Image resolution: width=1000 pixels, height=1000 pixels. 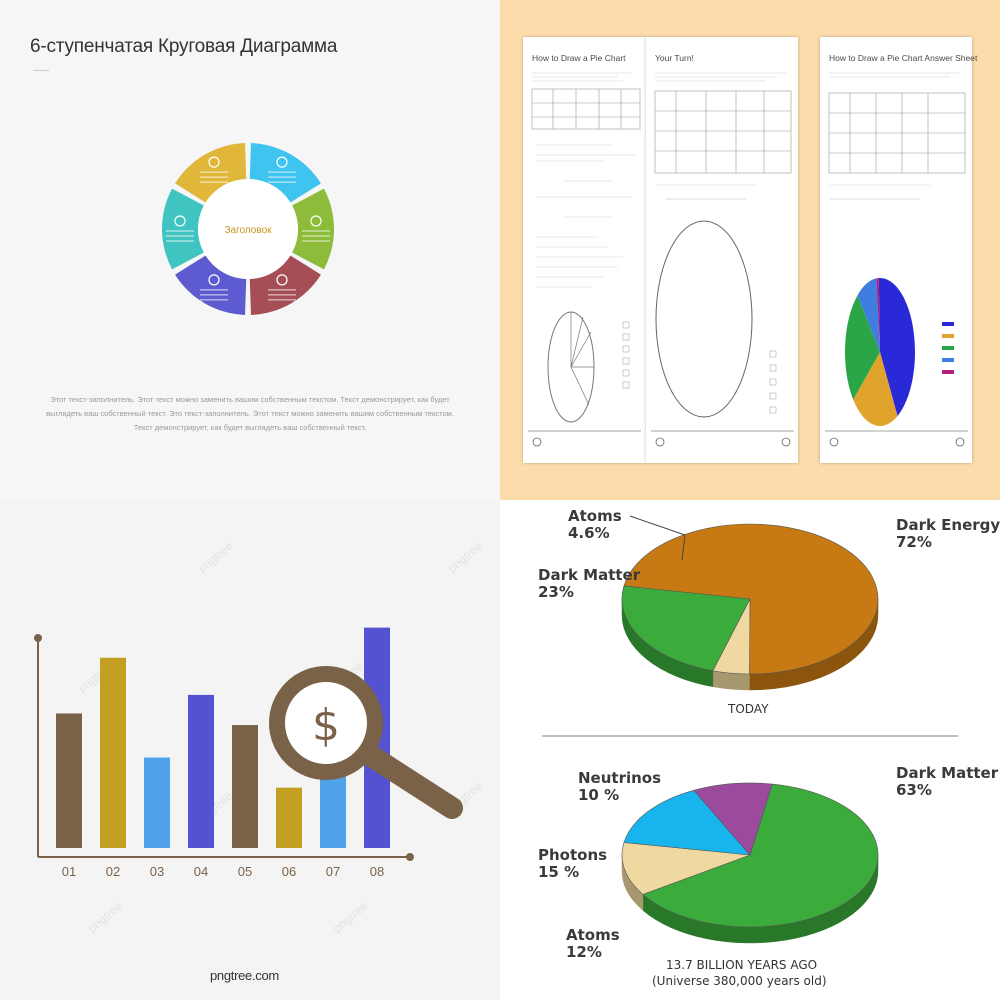 What do you see at coordinates (38, 638) in the screenshot?
I see `y-axis-end-dot` at bounding box center [38, 638].